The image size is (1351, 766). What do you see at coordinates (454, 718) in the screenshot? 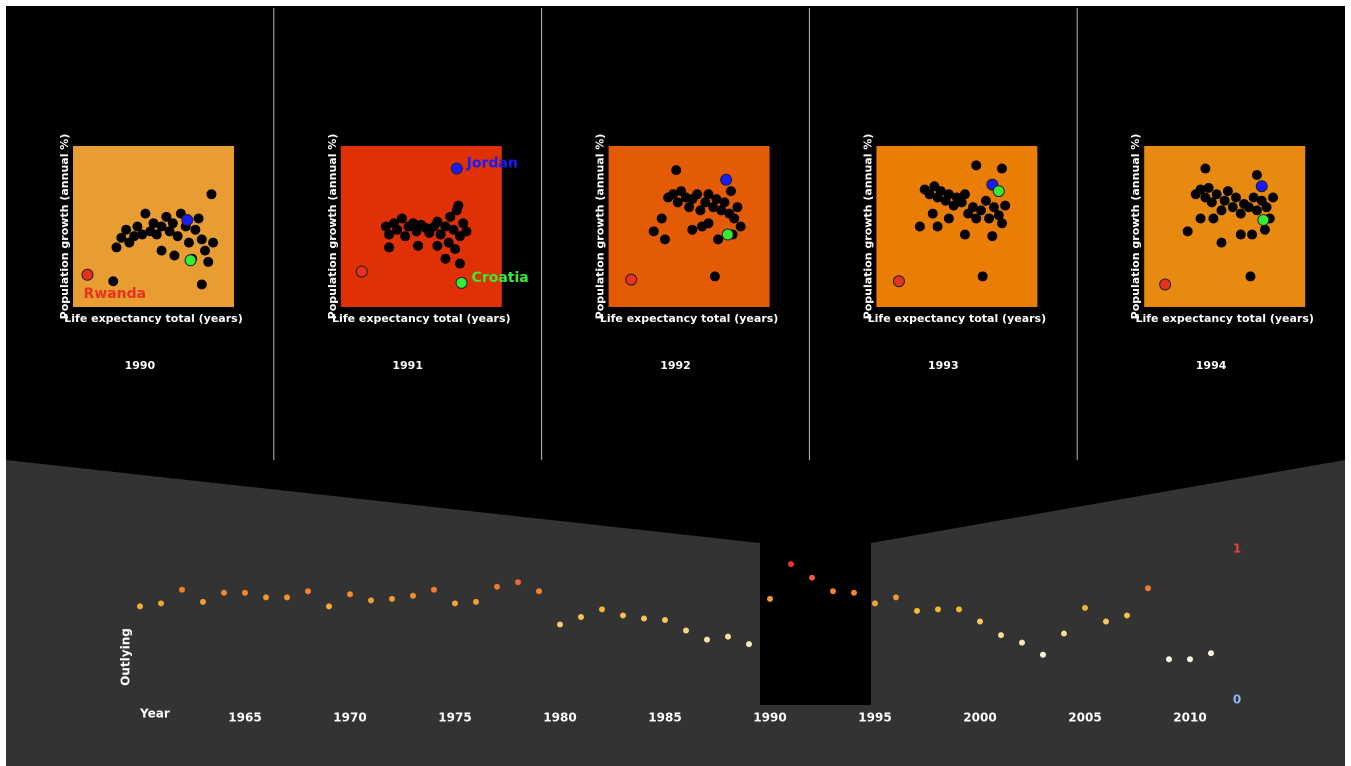
I see `x-tick-label: 1975` at bounding box center [454, 718].